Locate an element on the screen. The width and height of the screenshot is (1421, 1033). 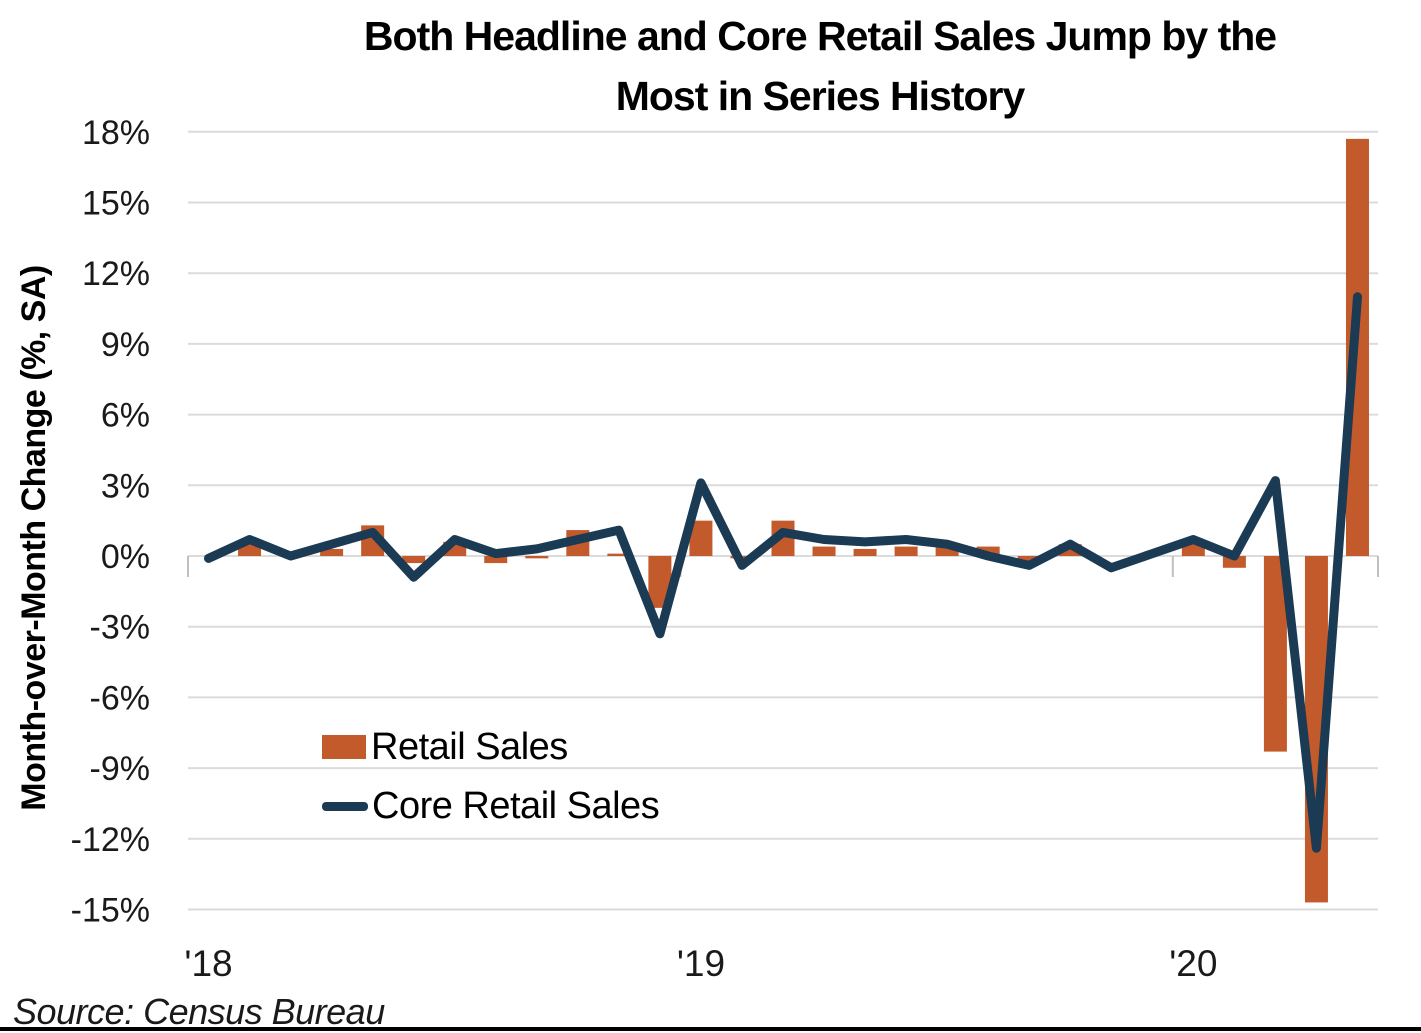
y-tick-label-12%: 12% is located at coordinates (116, 274).